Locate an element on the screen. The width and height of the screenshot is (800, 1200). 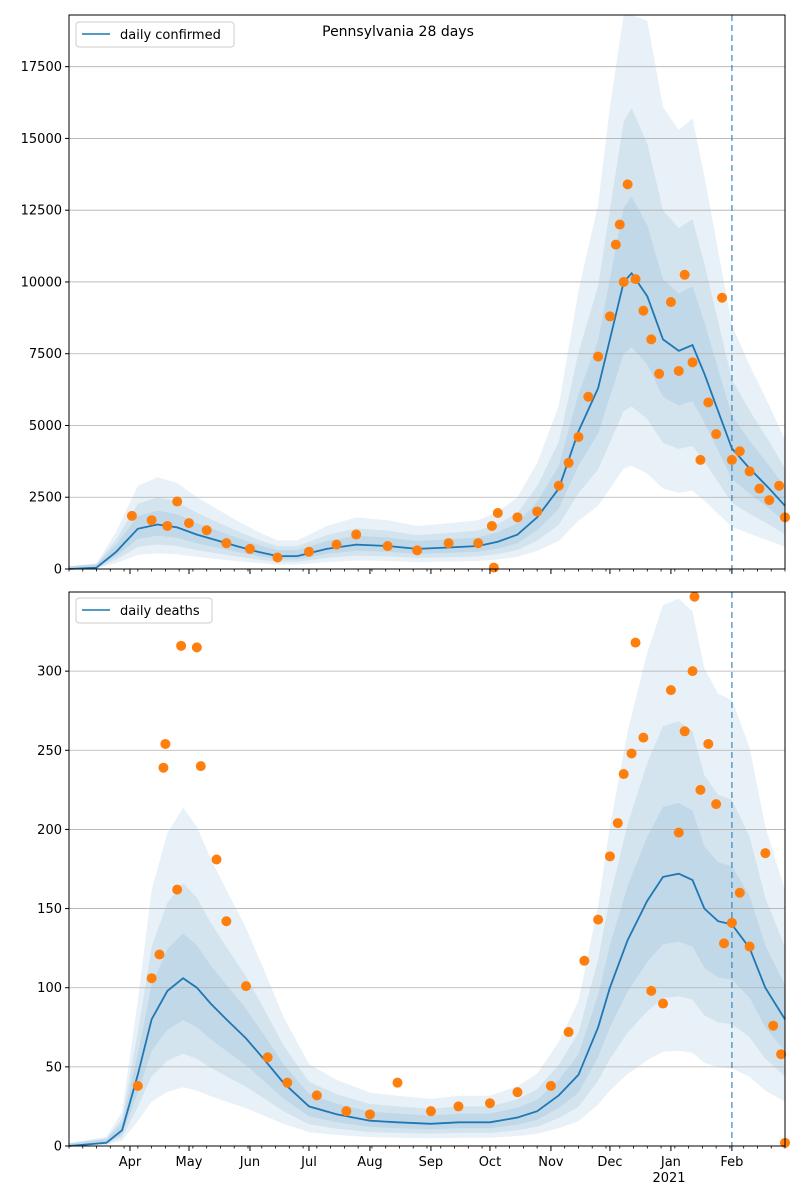
confirmed-legend-label: daily confirmed is located at coordinates (170, 35).